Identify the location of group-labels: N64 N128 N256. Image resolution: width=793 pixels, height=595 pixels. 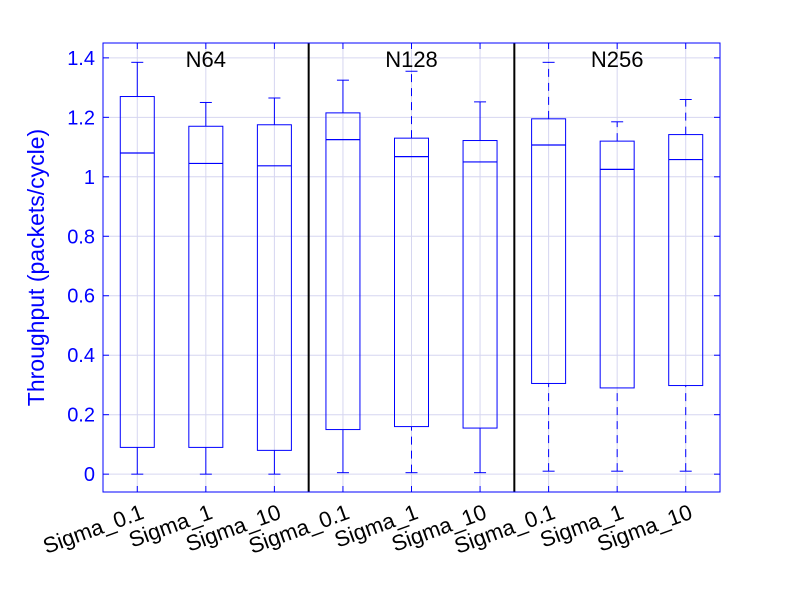
(415, 59).